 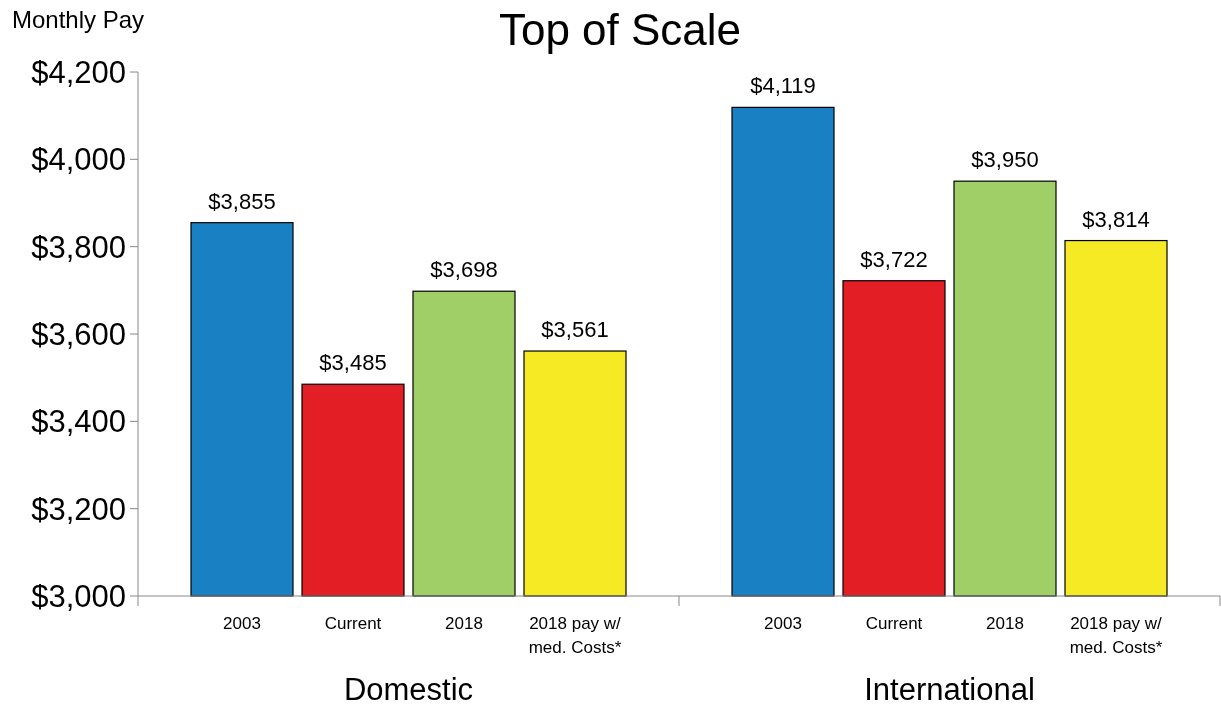 I want to click on chart-title: Top of Scale, so click(x=620, y=29).